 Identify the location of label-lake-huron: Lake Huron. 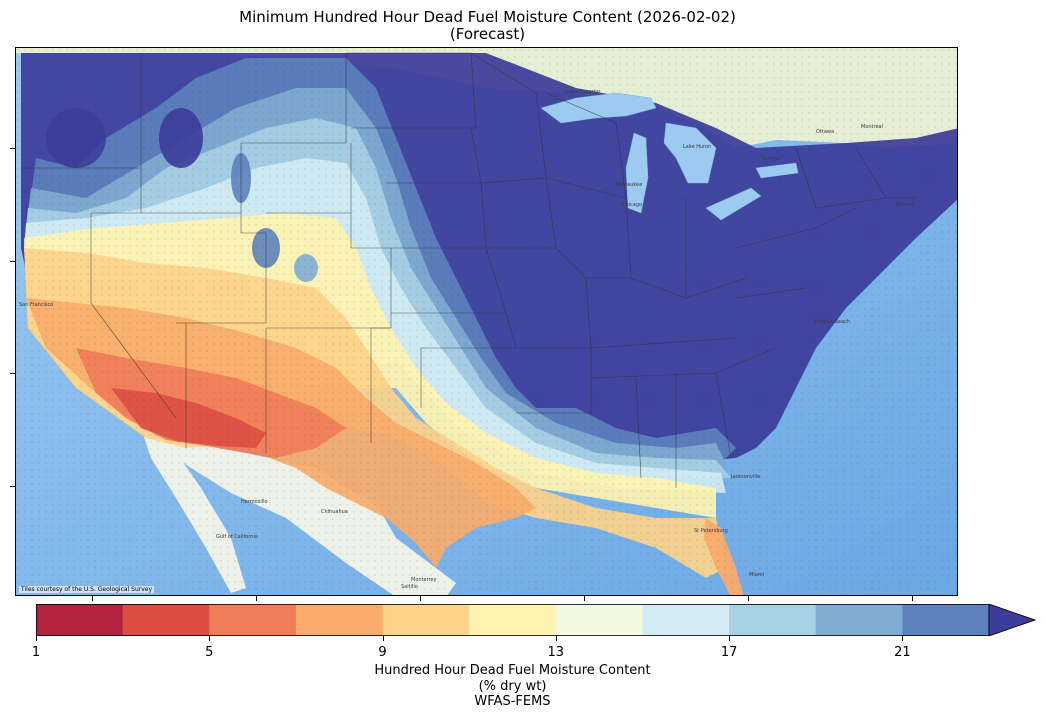
(697, 147).